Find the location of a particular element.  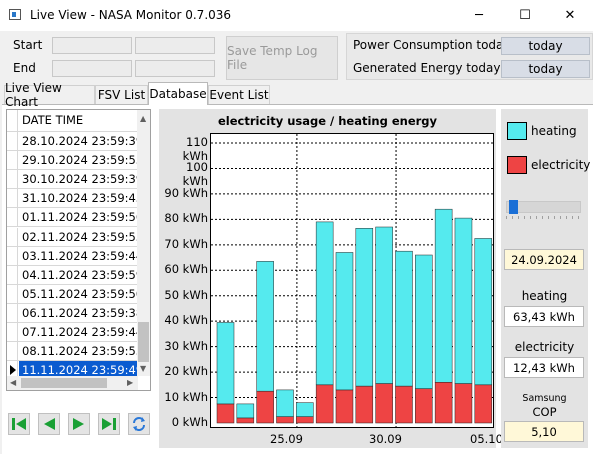

table-row: 29.10.2024 23:59:55 is located at coordinates (75, 161).